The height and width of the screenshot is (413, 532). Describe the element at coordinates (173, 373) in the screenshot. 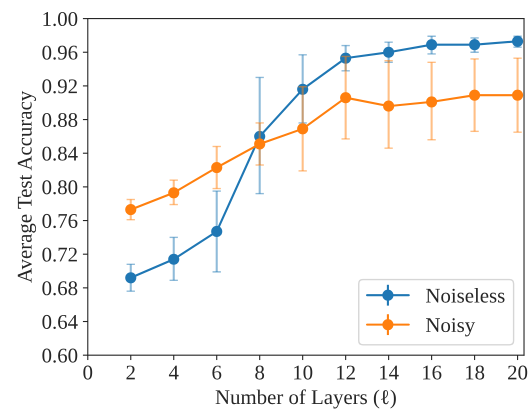

I see `x-tick-label: 4` at that location.